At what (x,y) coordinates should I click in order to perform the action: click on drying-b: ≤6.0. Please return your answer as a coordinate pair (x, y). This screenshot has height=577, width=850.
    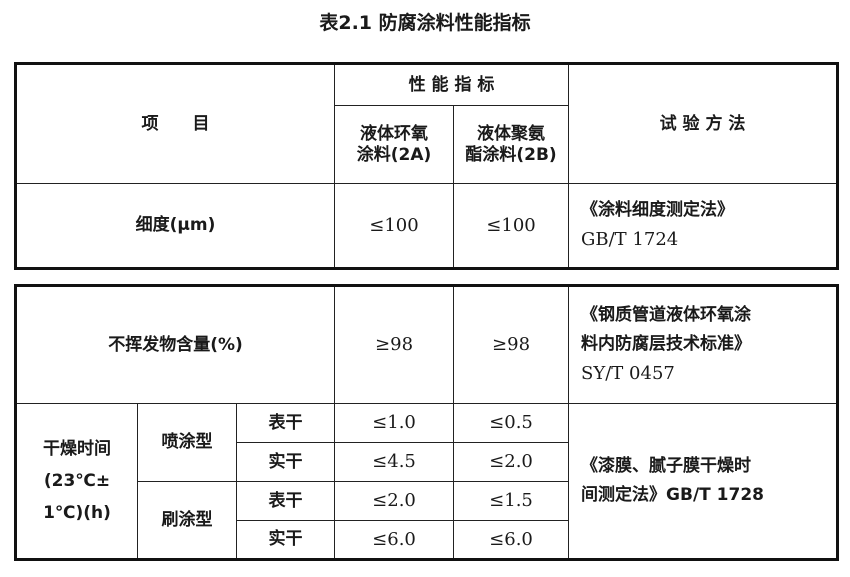
    Looking at the image, I should click on (511, 540).